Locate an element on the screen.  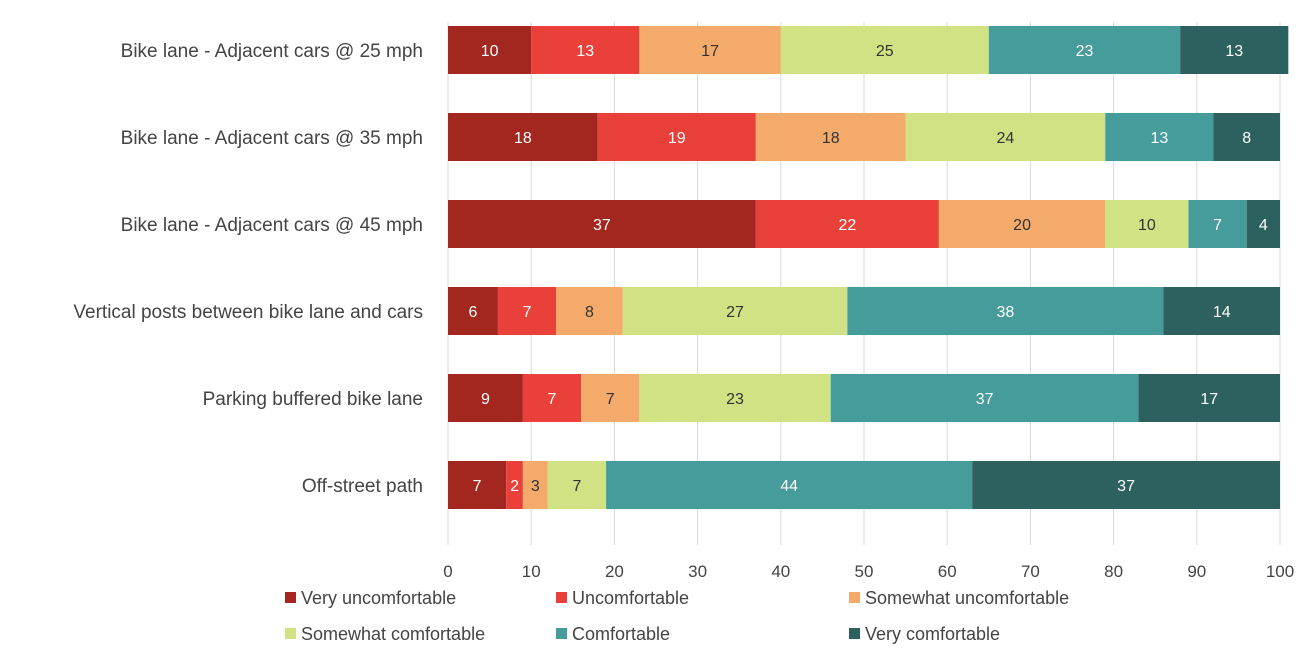
legend-item: Somewhat comfortable is located at coordinates (385, 634).